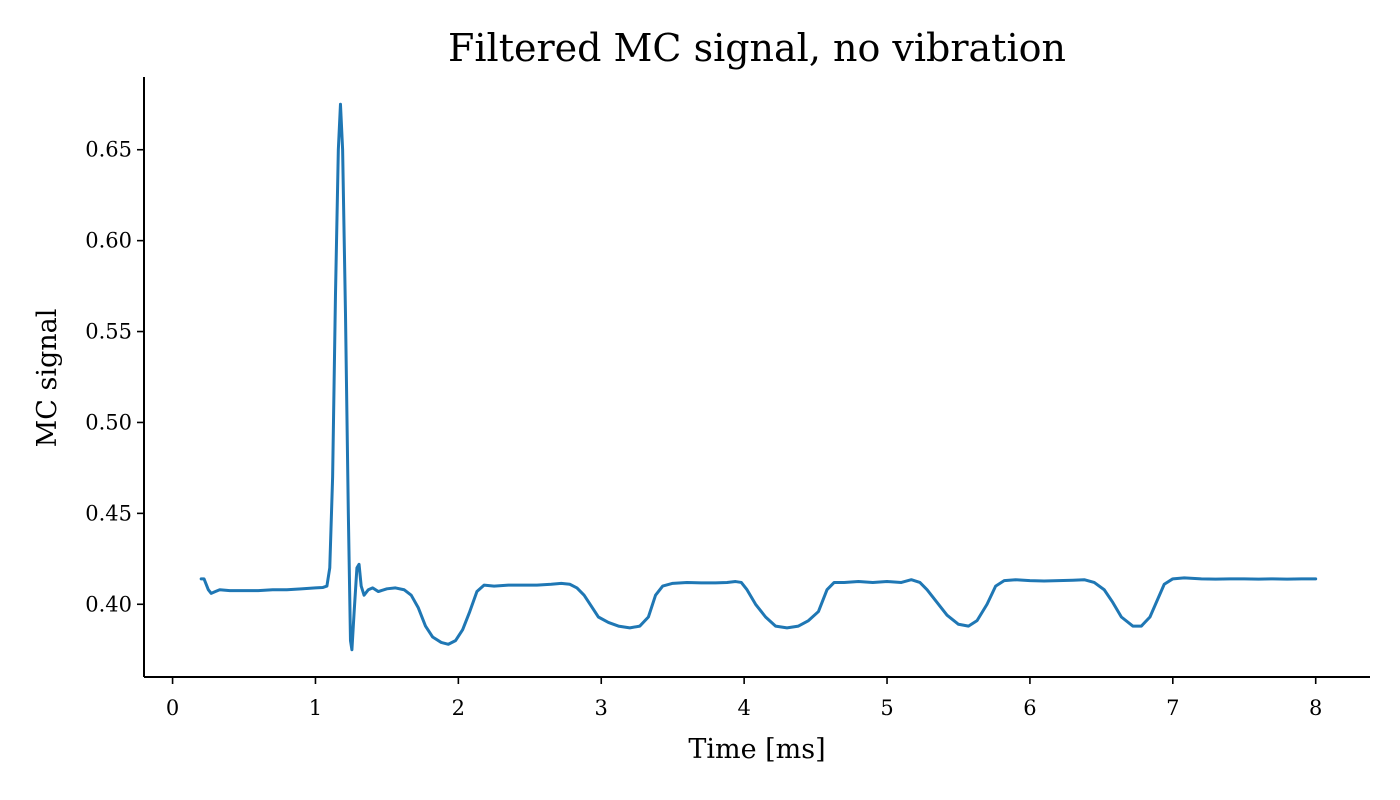 Image resolution: width=1400 pixels, height=800 pixels. Describe the element at coordinates (108, 604) in the screenshot. I see `y-tick-label: 0.40` at that location.